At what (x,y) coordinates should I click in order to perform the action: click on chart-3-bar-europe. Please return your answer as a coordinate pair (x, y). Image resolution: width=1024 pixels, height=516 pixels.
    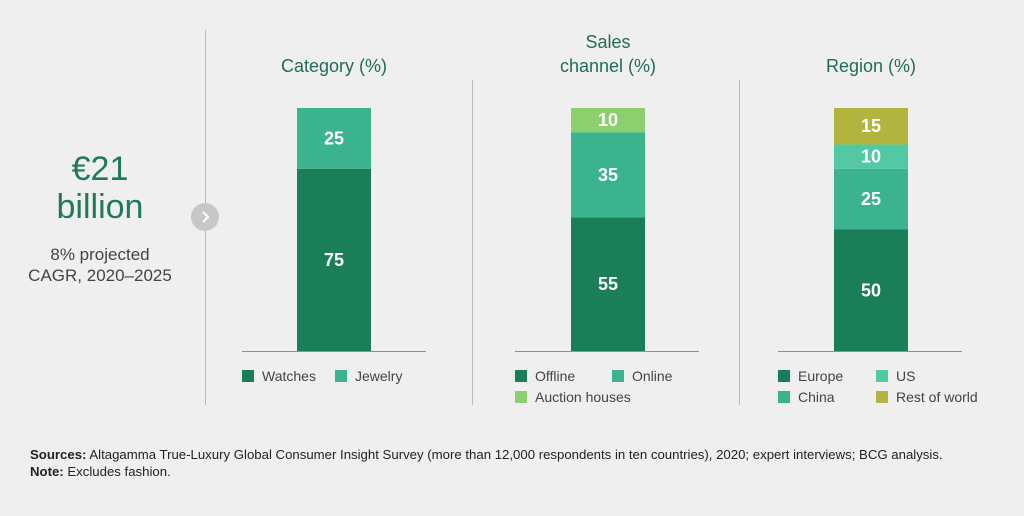
    Looking at the image, I should click on (871, 290).